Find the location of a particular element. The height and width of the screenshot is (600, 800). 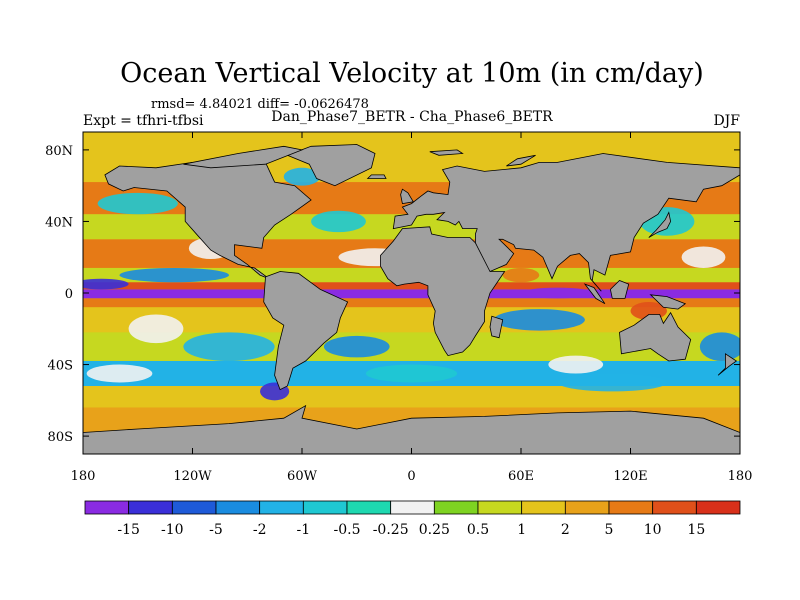

land-australia is located at coordinates (655, 336).